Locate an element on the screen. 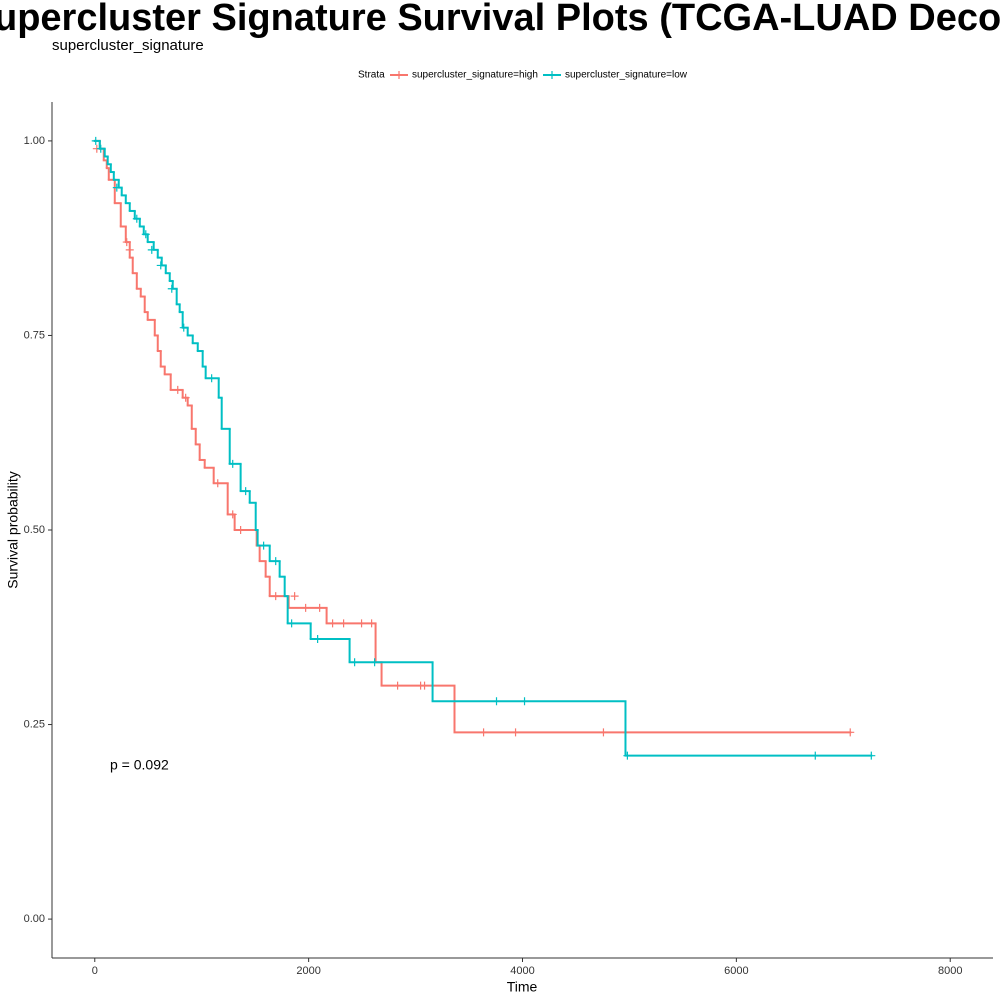  x-tick-label: 6000 is located at coordinates (736, 971).